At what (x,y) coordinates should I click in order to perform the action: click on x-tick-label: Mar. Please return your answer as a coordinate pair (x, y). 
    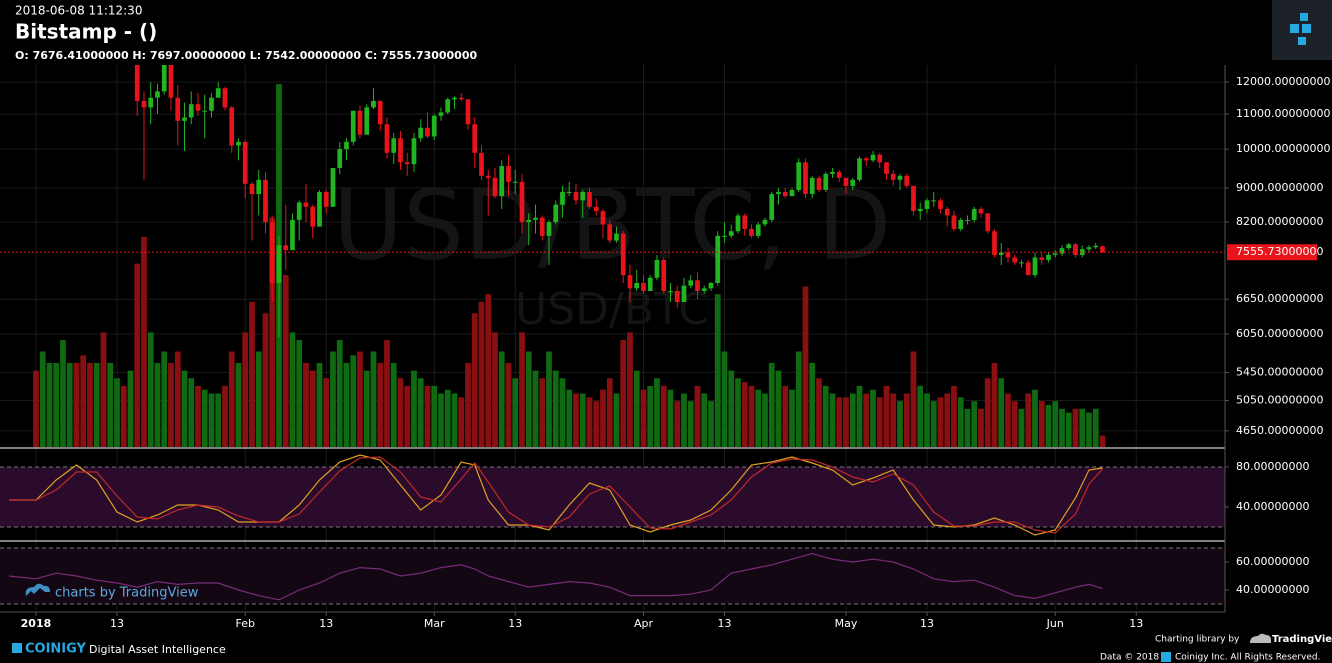
    Looking at the image, I should click on (434, 623).